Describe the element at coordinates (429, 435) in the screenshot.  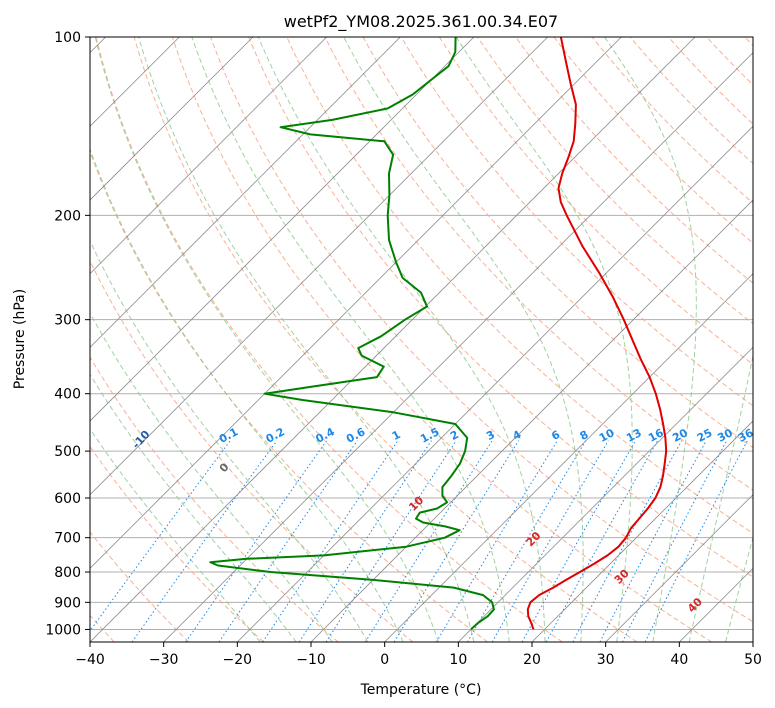
I see `mixing-ratio-label: 1.5` at that location.